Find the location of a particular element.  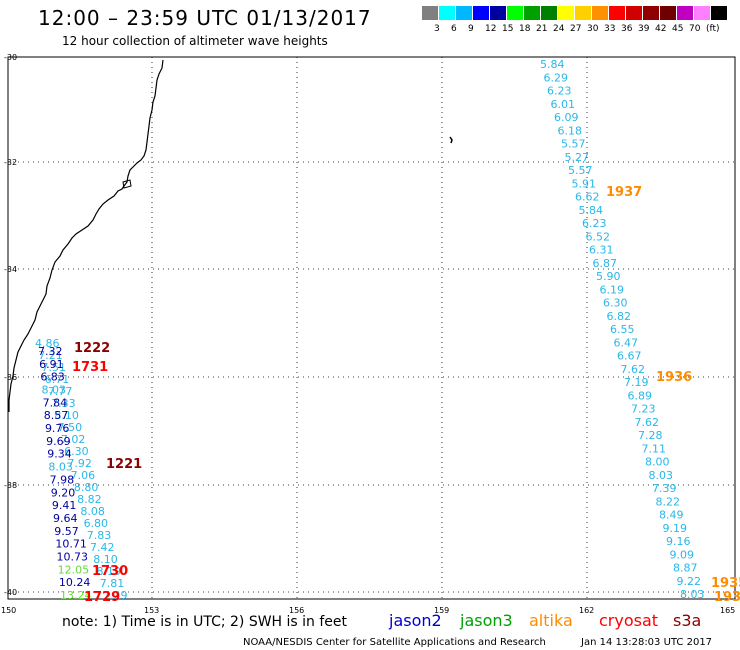

swh-value: 10.24 is located at coordinates (74, 582).